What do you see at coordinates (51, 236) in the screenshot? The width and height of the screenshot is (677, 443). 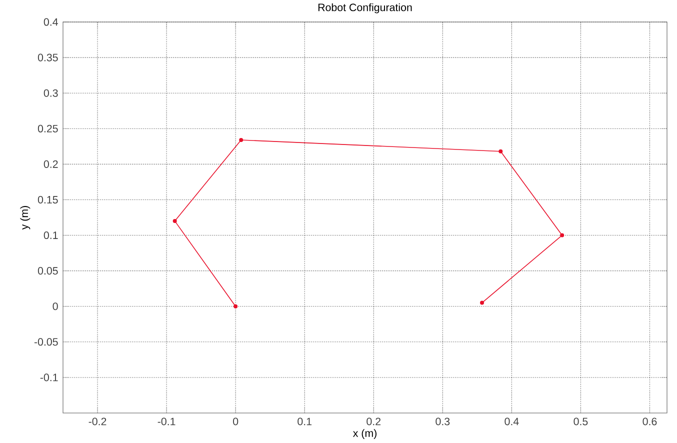 I see `y-tick-label: 0.1` at bounding box center [51, 236].